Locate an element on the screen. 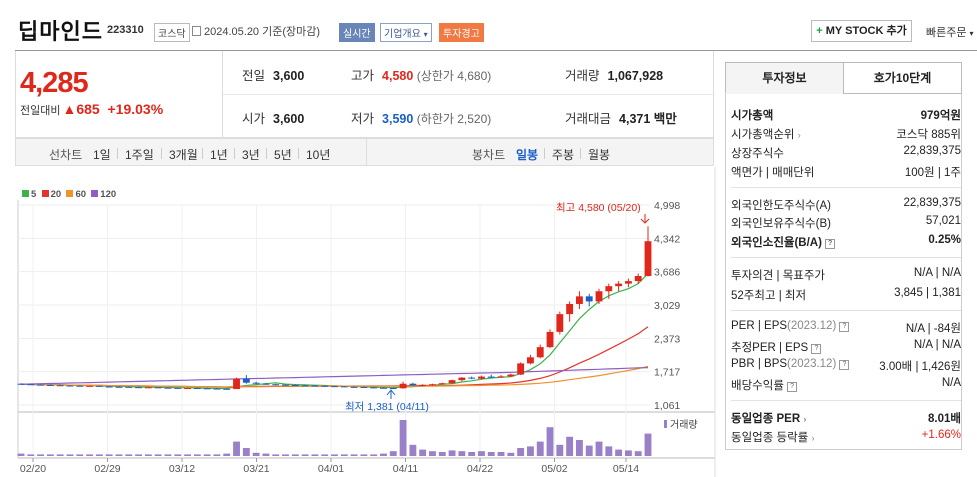 The height and width of the screenshot is (477, 977). par-value-label: 액면가 | 매매단위 is located at coordinates (773, 173).